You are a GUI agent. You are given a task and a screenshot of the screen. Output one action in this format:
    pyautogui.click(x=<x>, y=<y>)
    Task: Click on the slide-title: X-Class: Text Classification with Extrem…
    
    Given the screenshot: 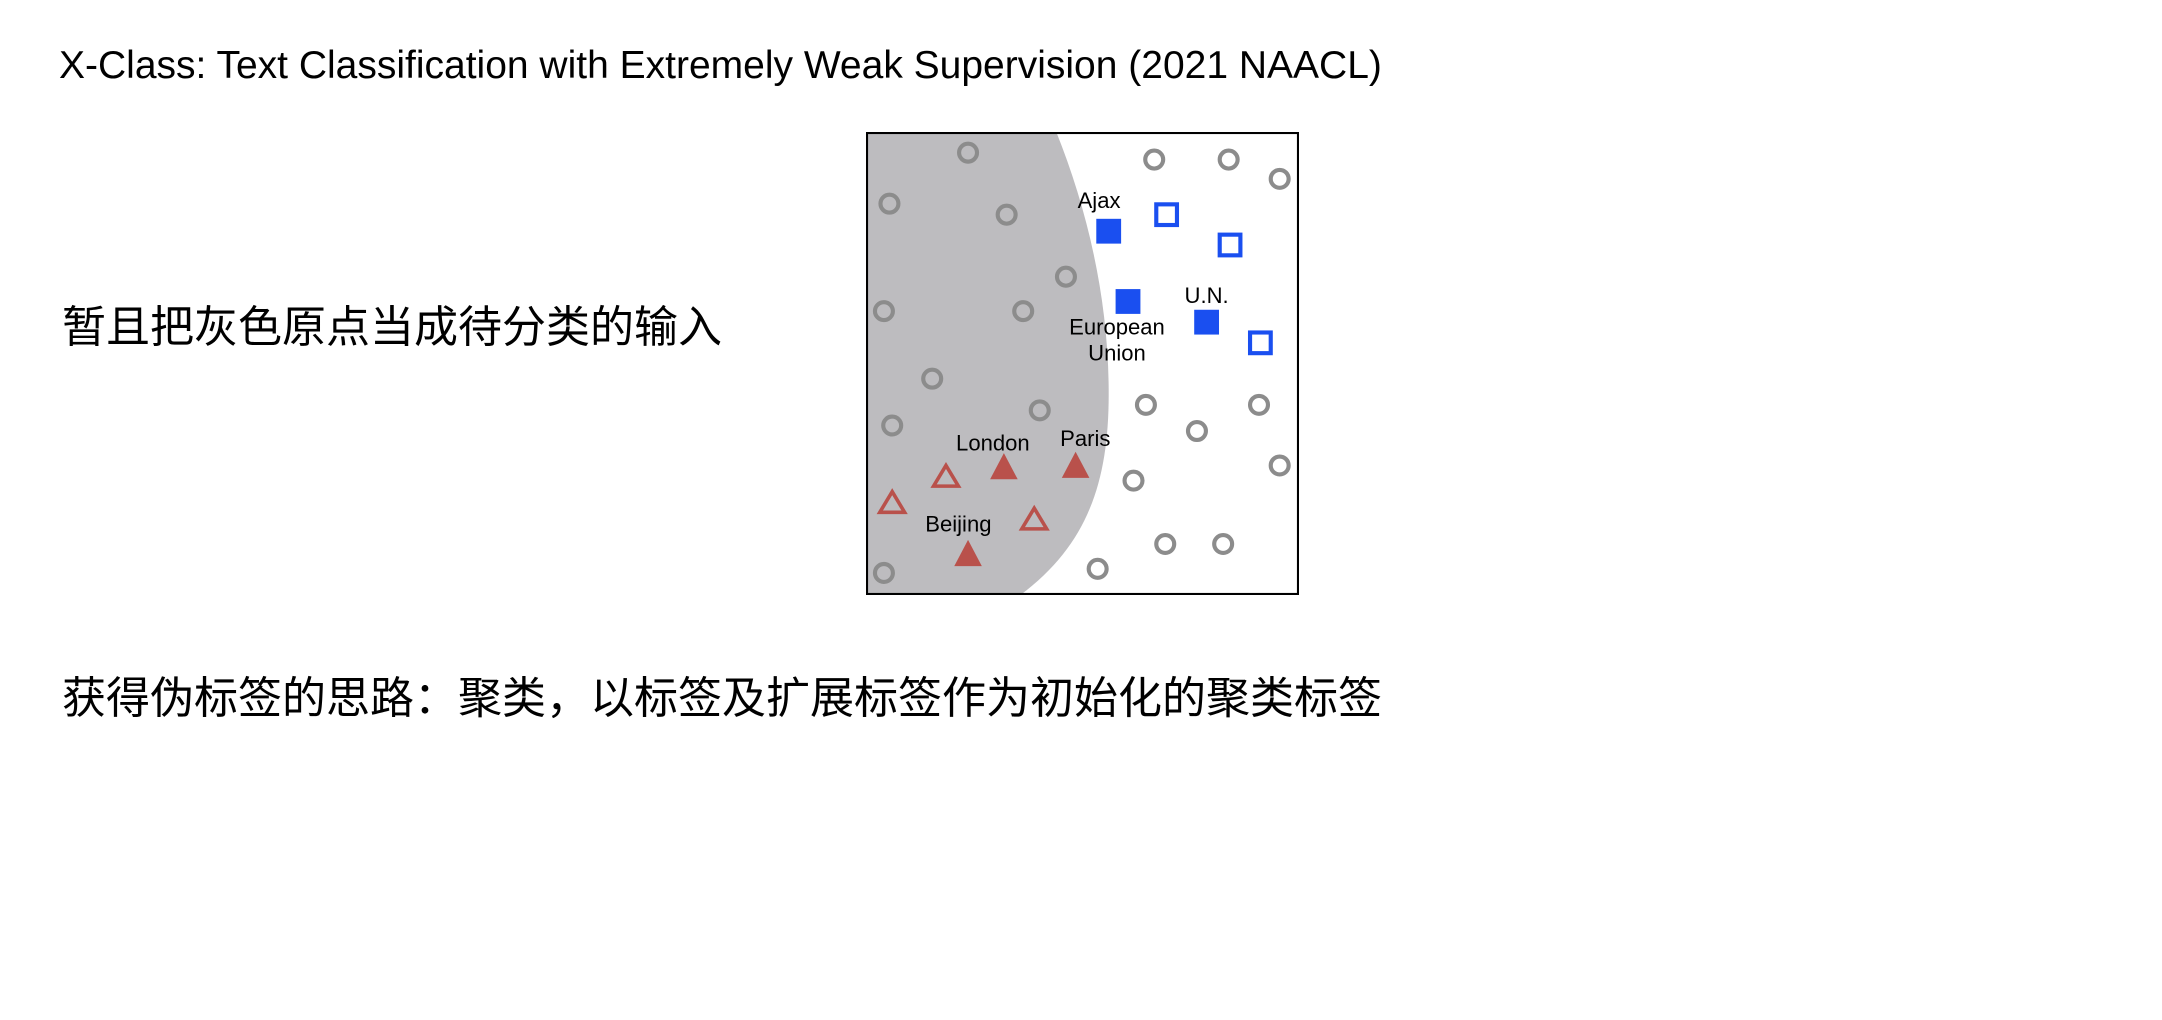 What is the action you would take?
    pyautogui.click(x=720, y=65)
    